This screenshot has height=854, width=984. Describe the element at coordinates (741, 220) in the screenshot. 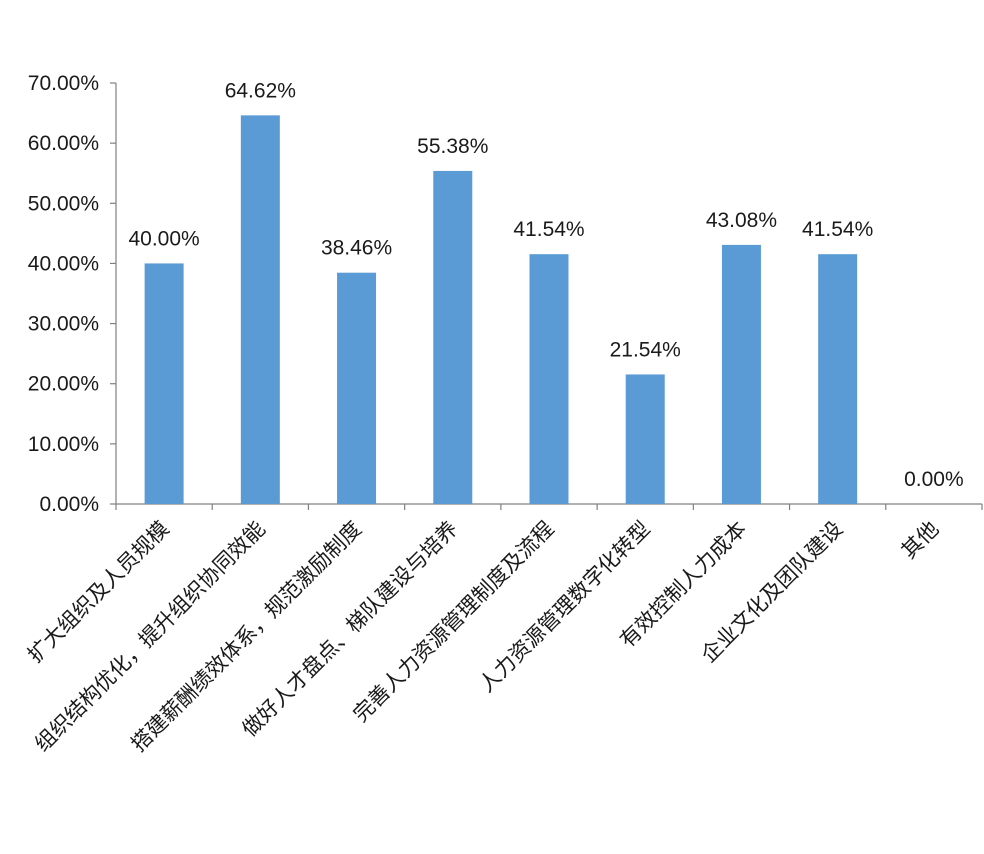

I see `data-label: 43.08%` at that location.